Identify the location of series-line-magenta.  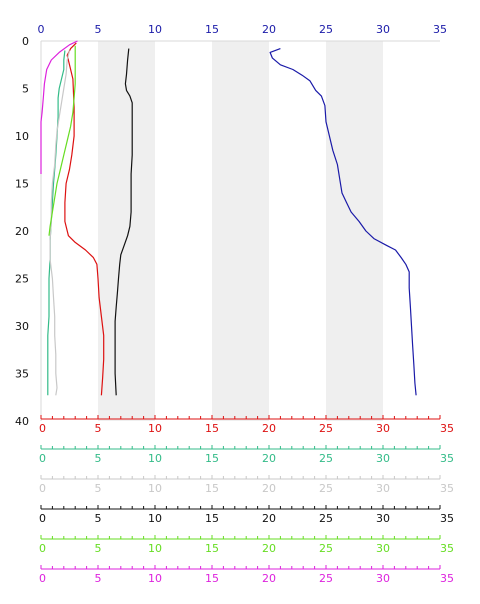
(59, 107).